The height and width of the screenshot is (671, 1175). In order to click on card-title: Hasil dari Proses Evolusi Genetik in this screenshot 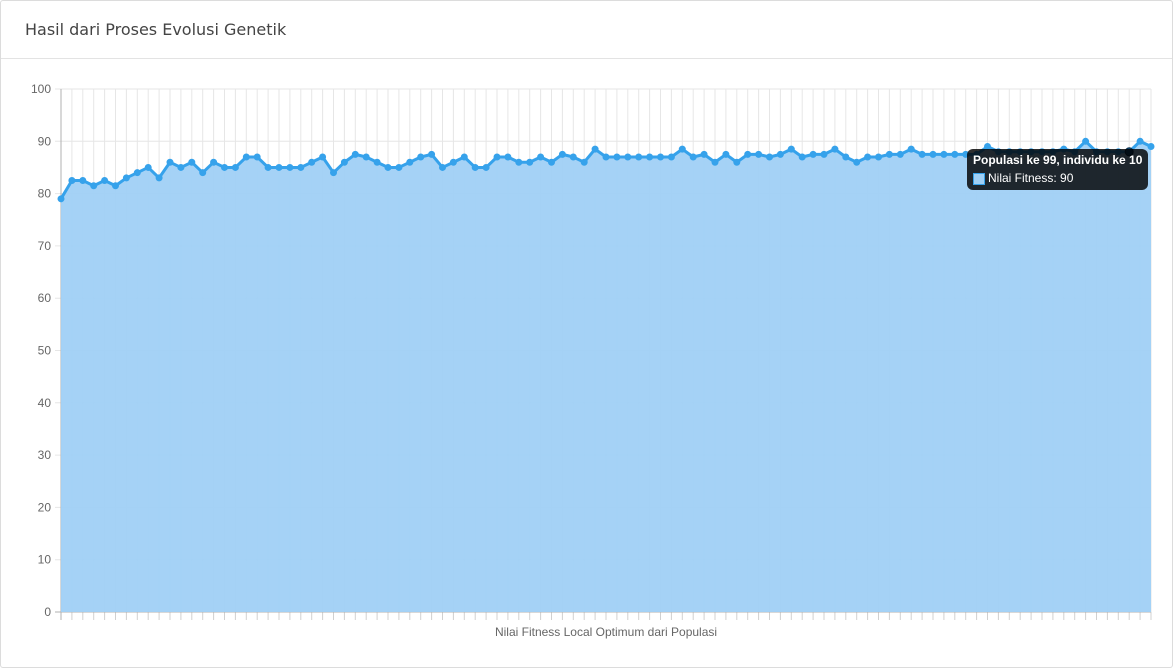, I will do `click(156, 29)`.